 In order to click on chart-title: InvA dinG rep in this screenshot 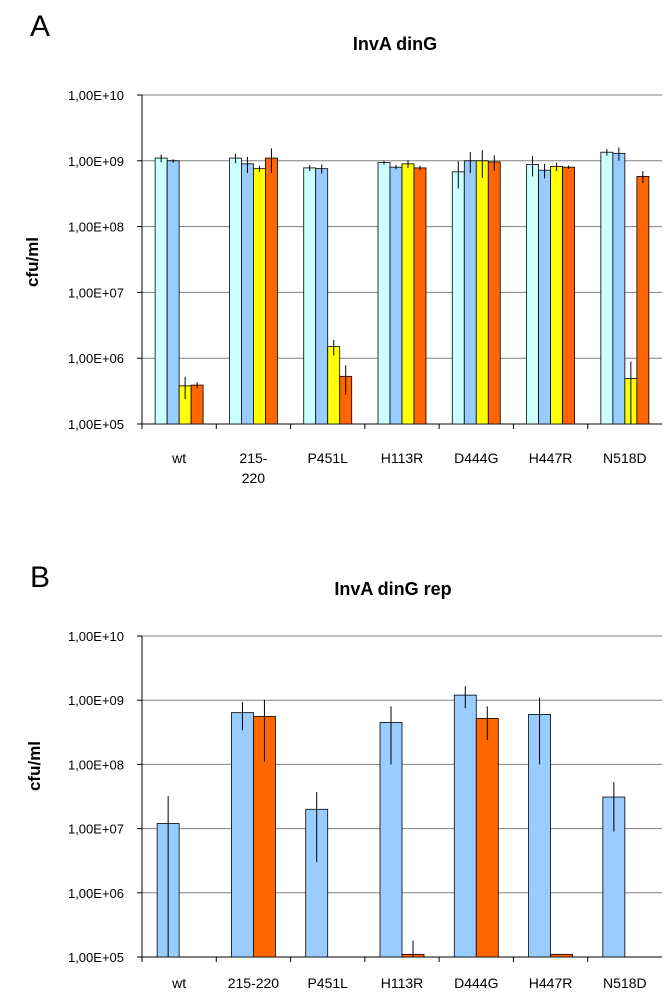, I will do `click(392, 589)`.